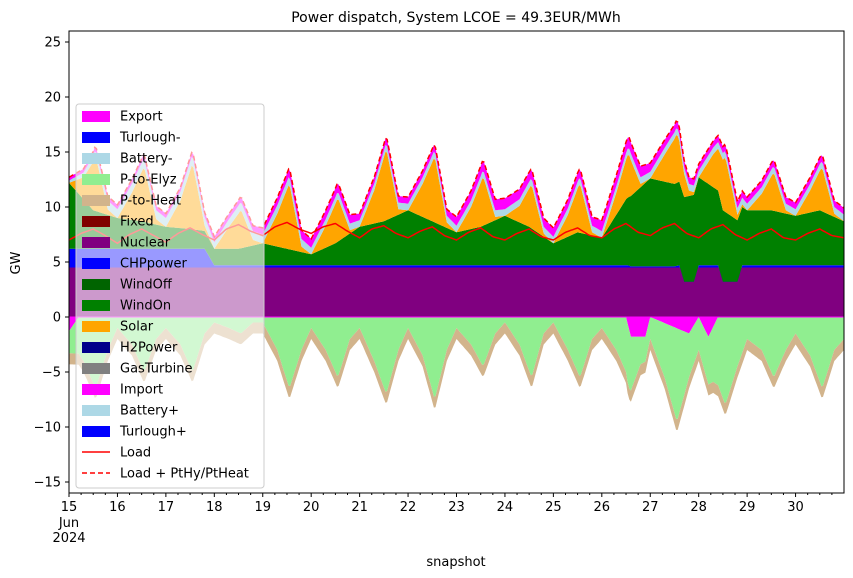  Describe the element at coordinates (52, 98) in the screenshot. I see `y-tick-label: 20` at that location.